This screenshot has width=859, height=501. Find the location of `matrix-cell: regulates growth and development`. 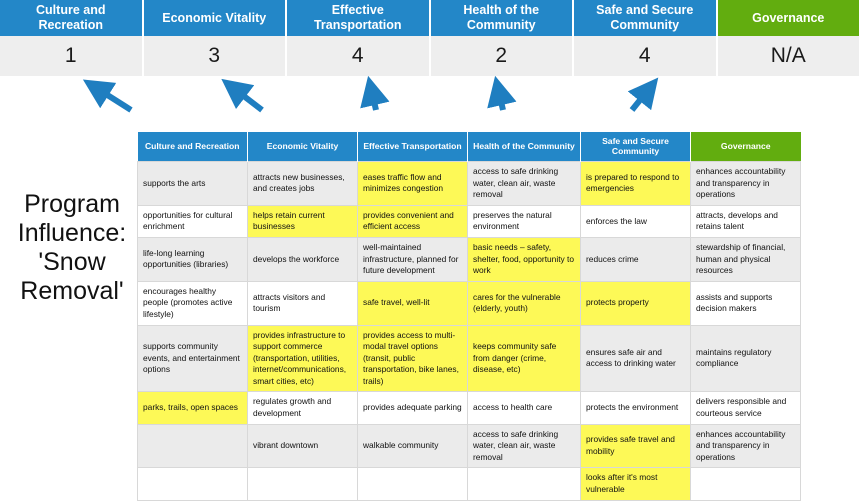

matrix-cell: regulates growth and development is located at coordinates (303, 408).